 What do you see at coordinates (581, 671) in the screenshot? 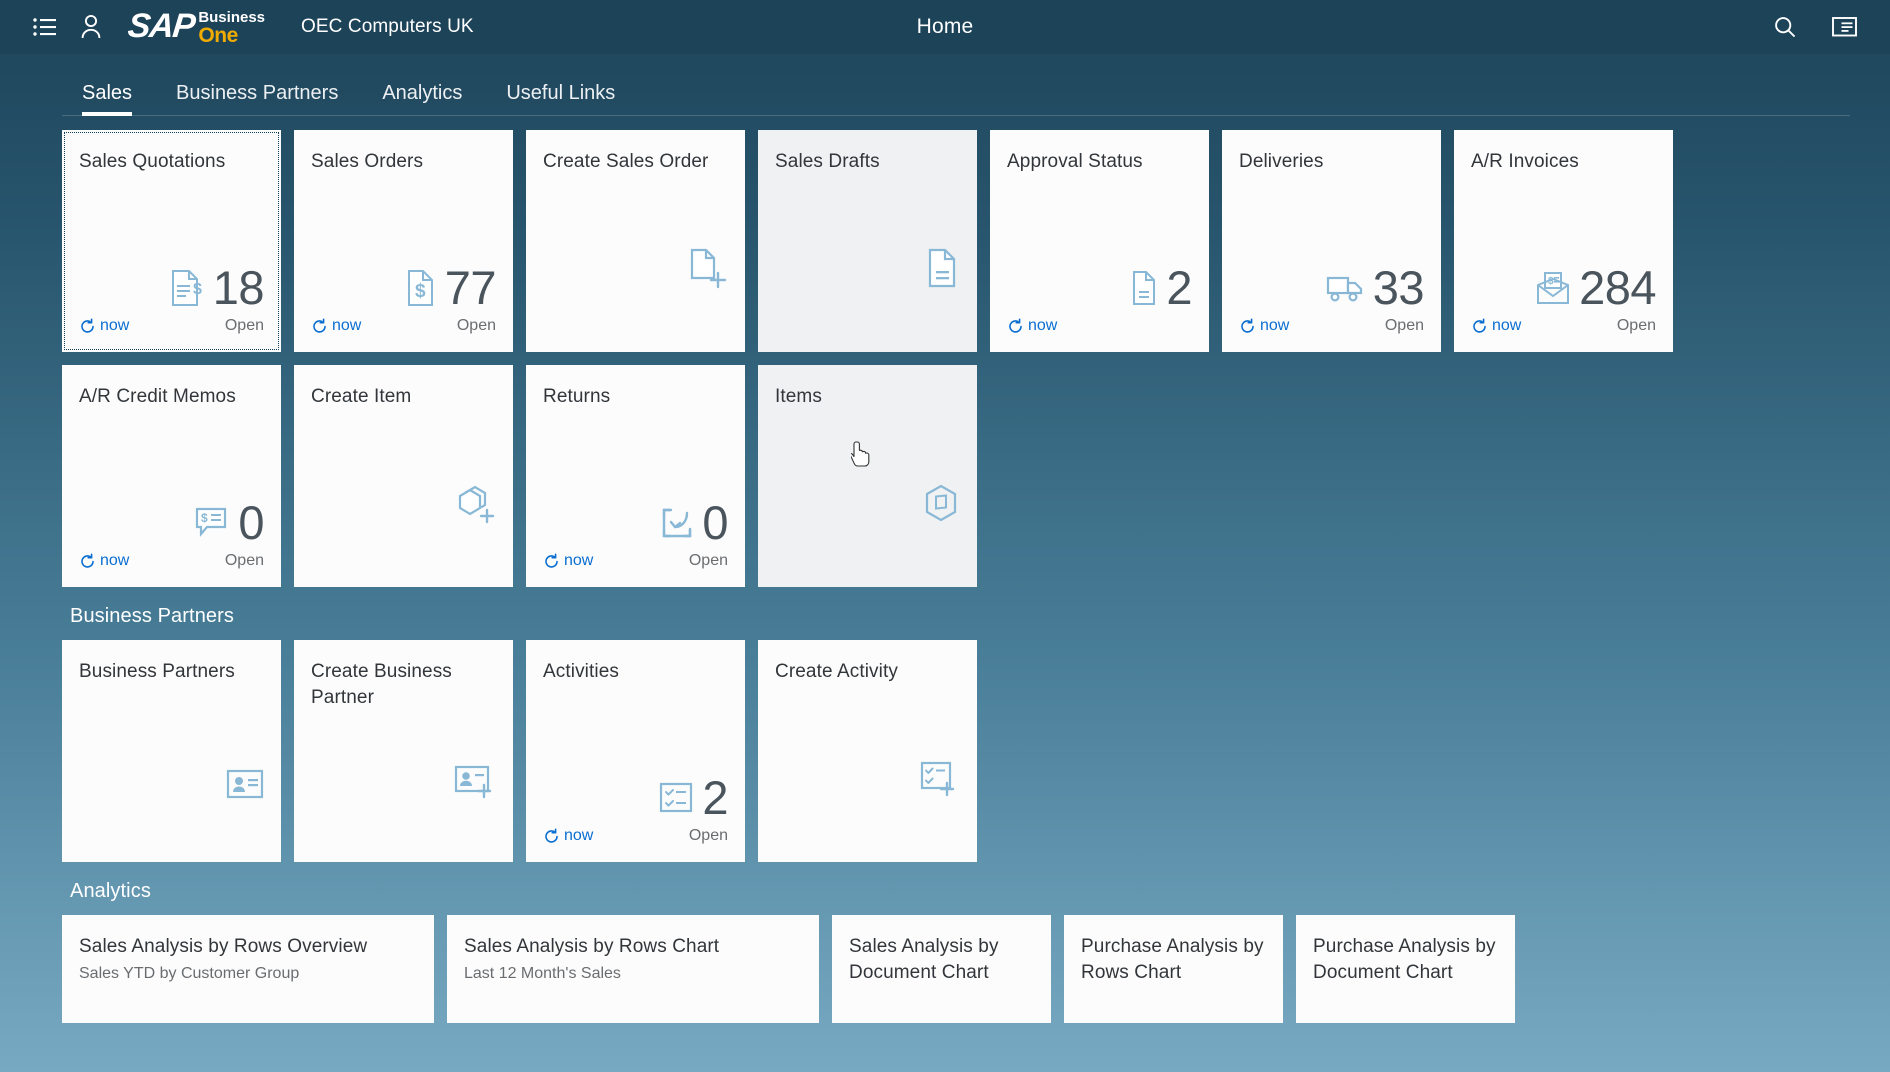
I see `tile-title: Activities` at bounding box center [581, 671].